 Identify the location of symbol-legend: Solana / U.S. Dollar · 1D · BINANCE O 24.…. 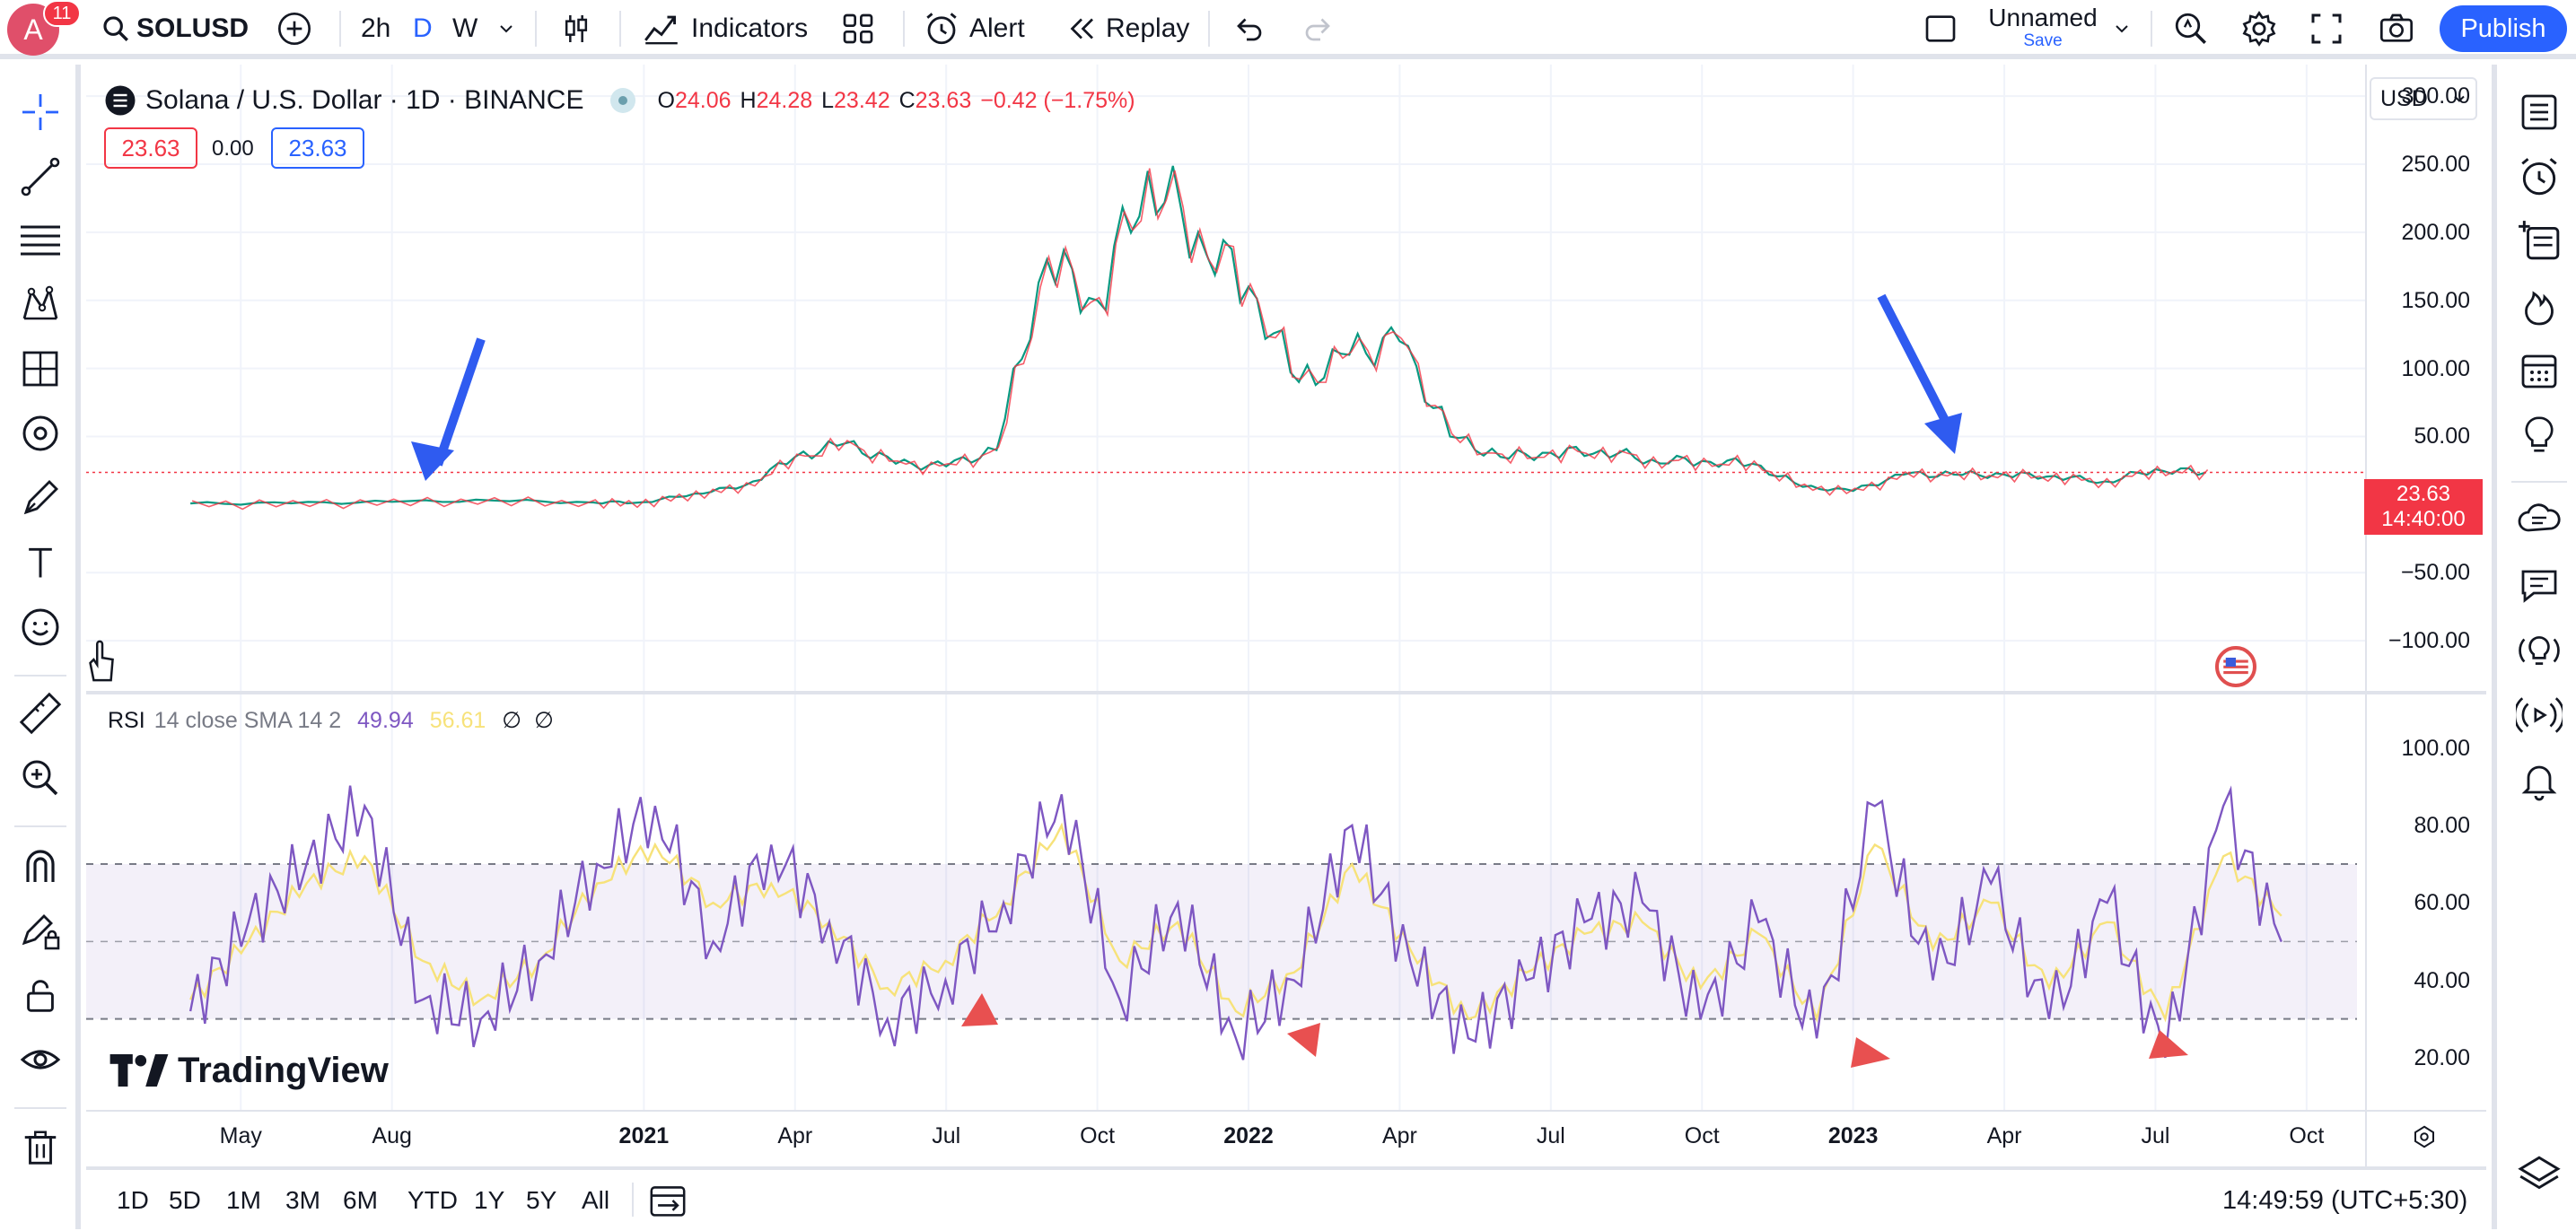
(619, 100).